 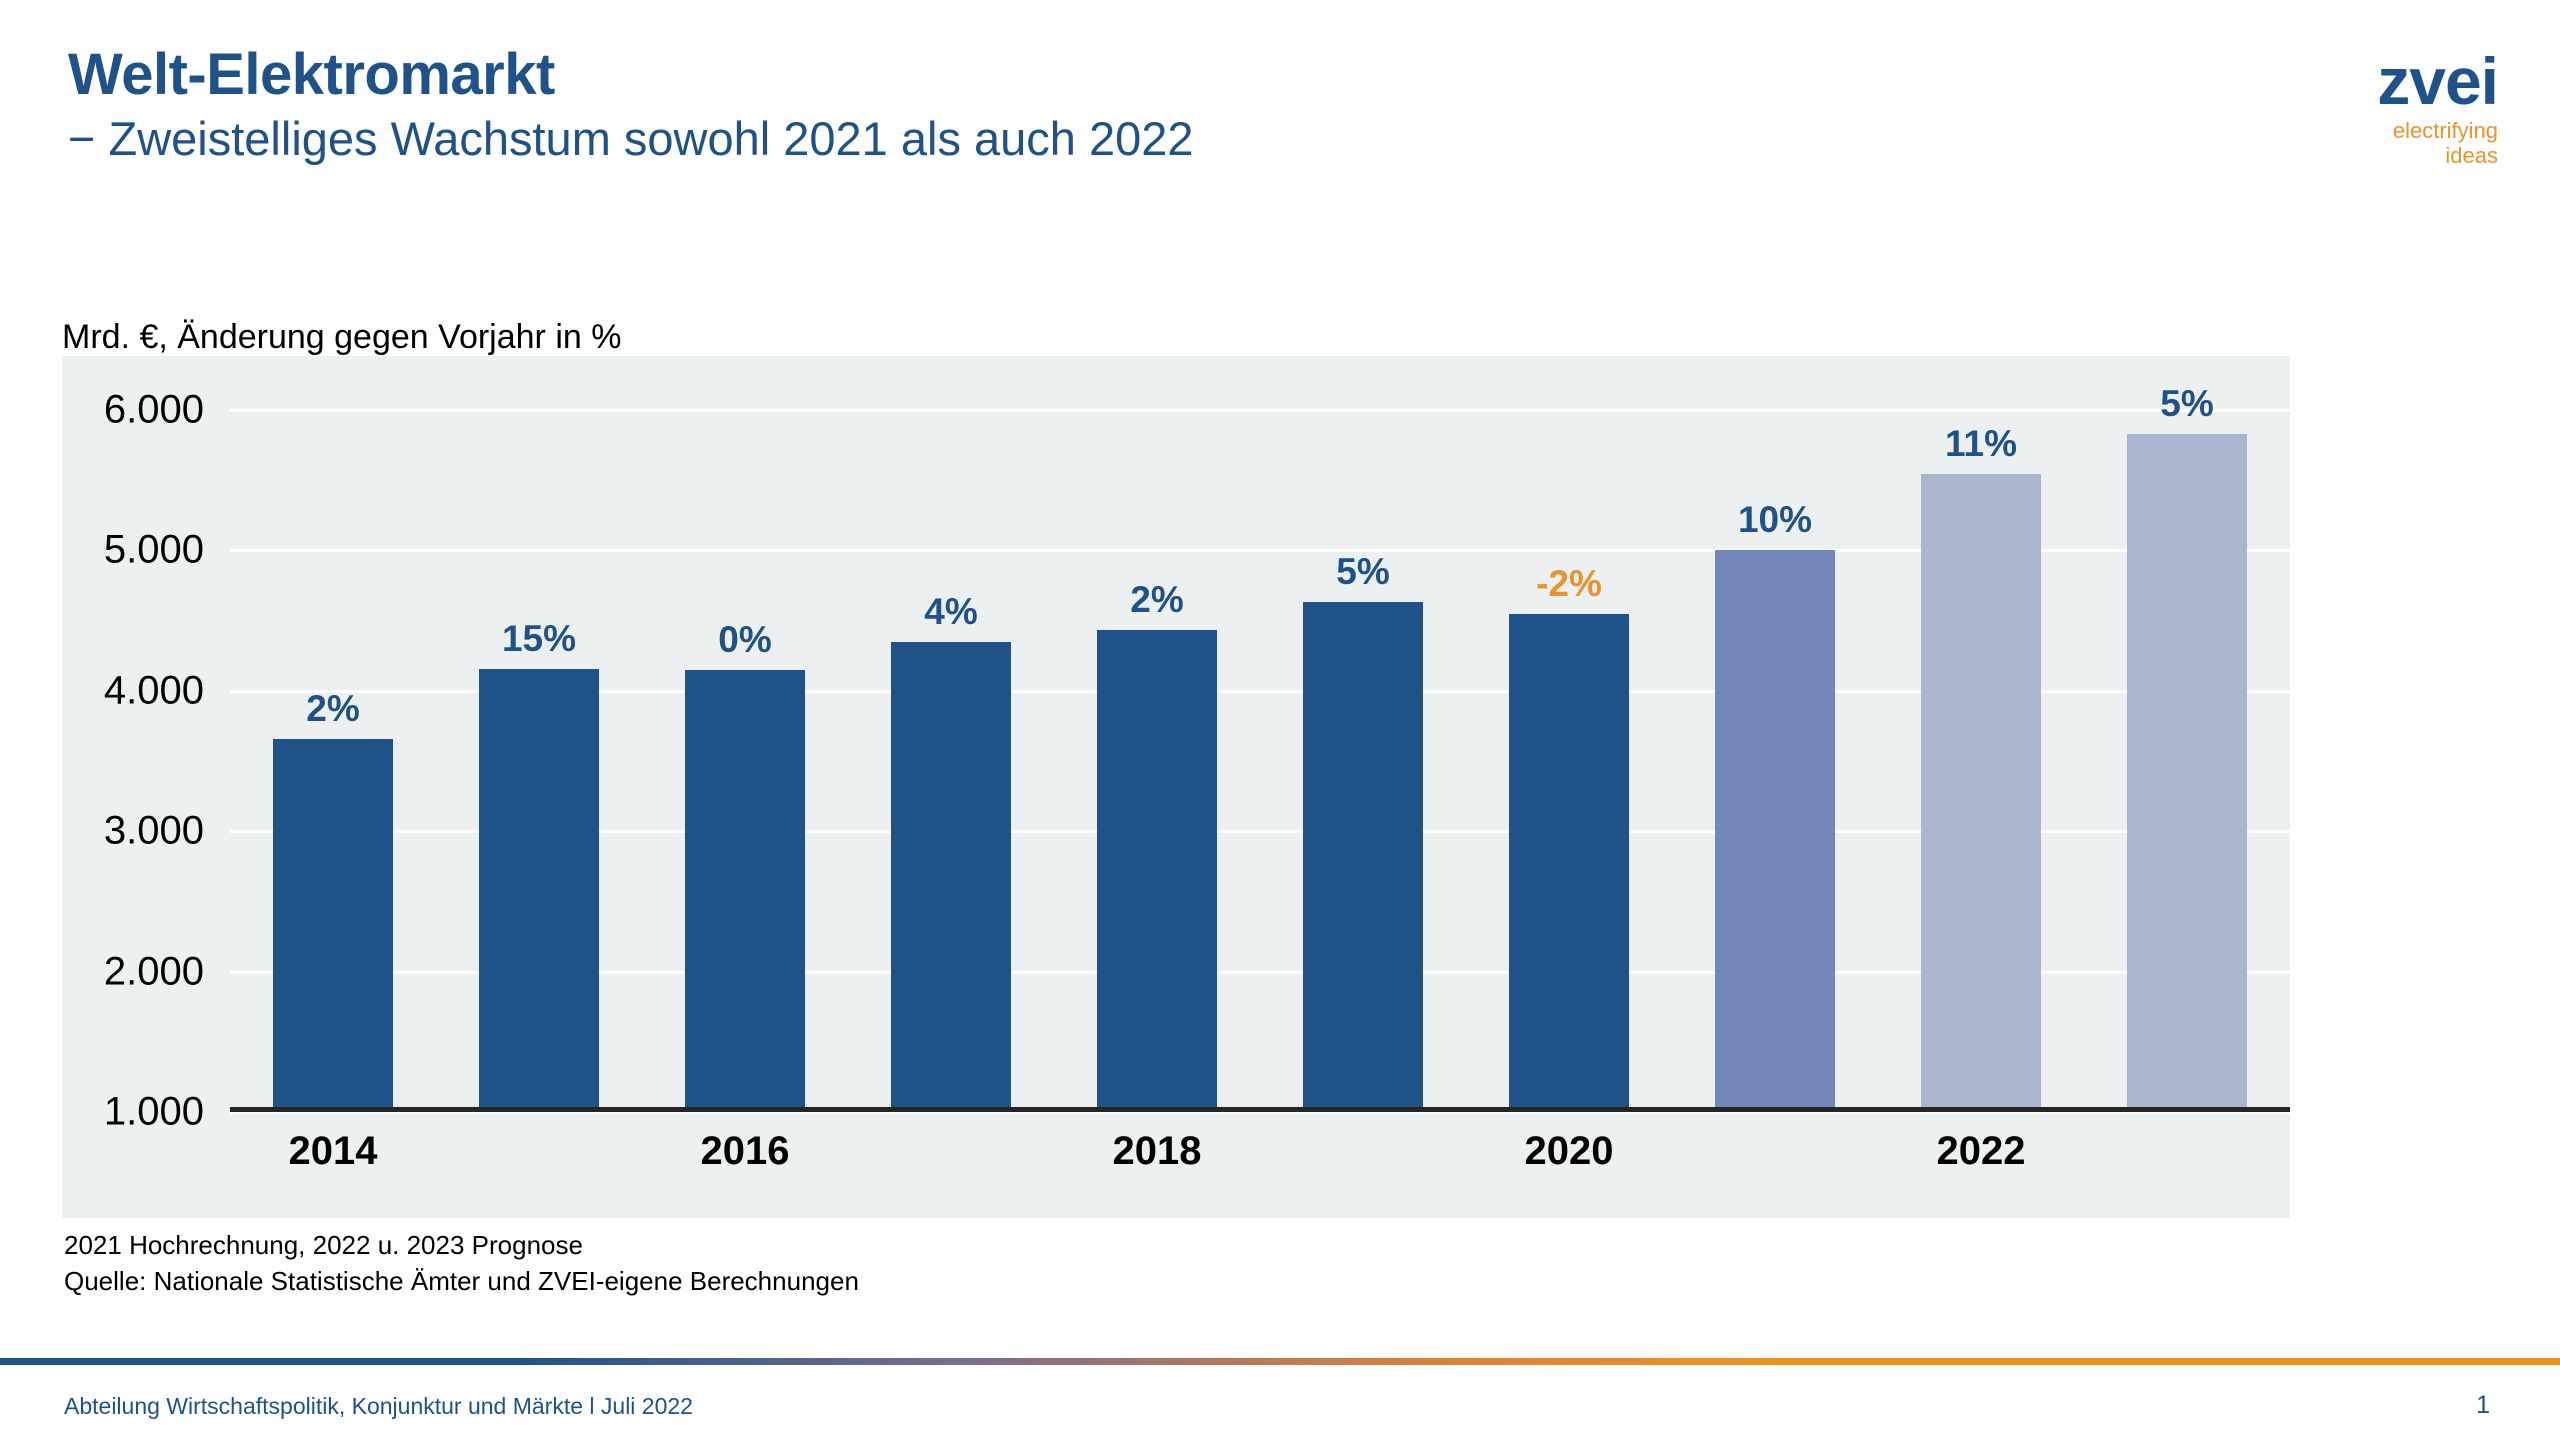 I want to click on y-axis-tick-label: 2.000, so click(x=153, y=971).